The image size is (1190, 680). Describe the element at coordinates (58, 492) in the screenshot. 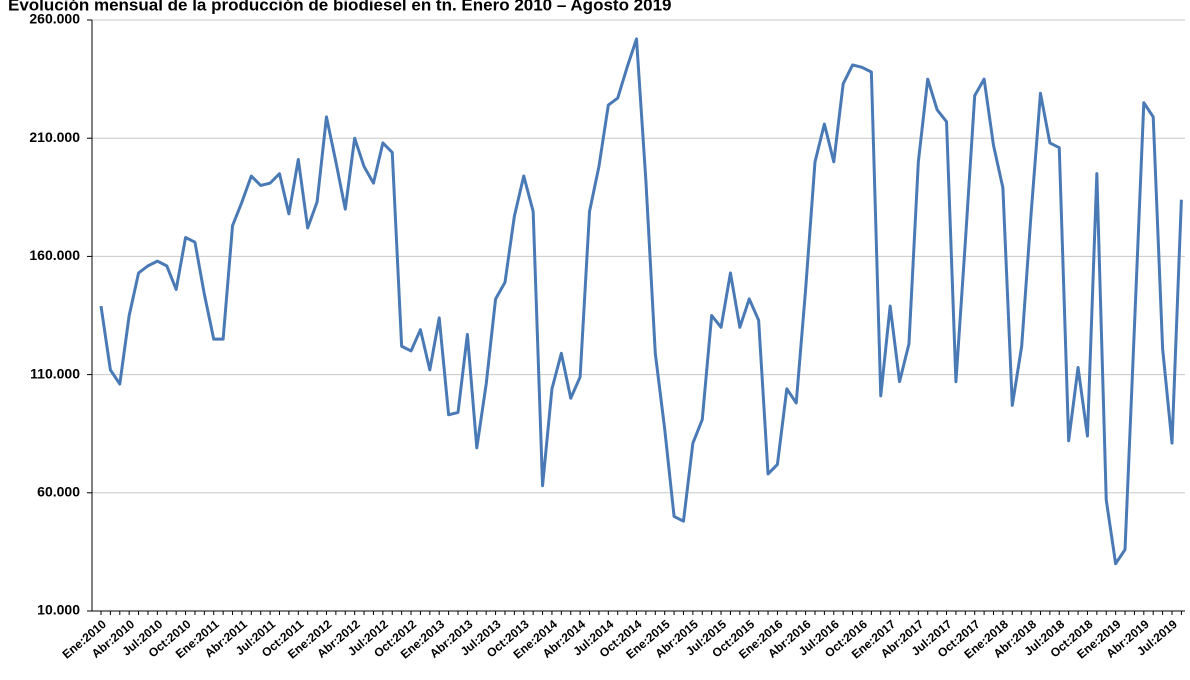

I see `y-tick-label: 60.000` at that location.